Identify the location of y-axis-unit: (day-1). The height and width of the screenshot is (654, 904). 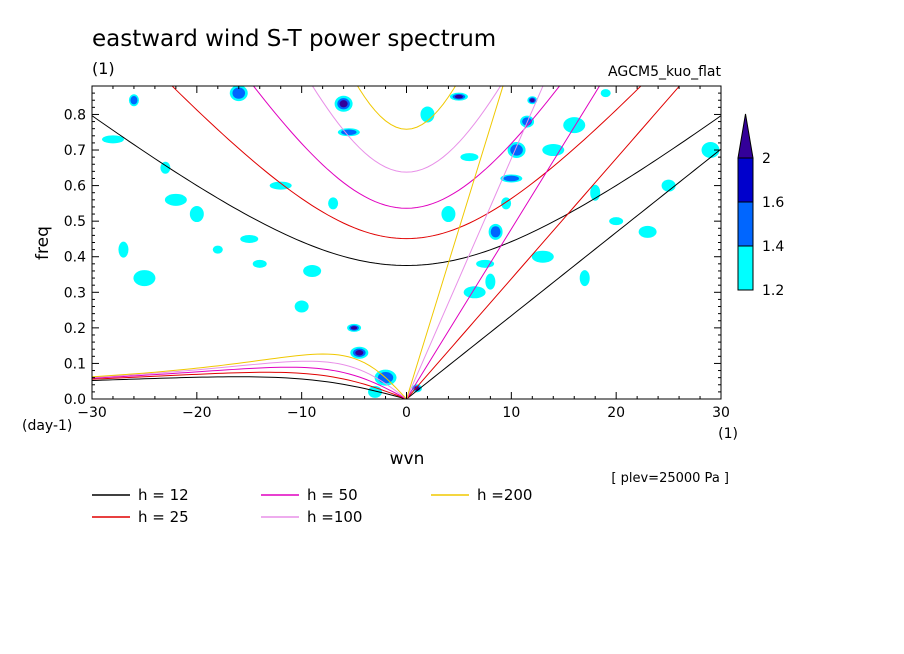
(47, 426).